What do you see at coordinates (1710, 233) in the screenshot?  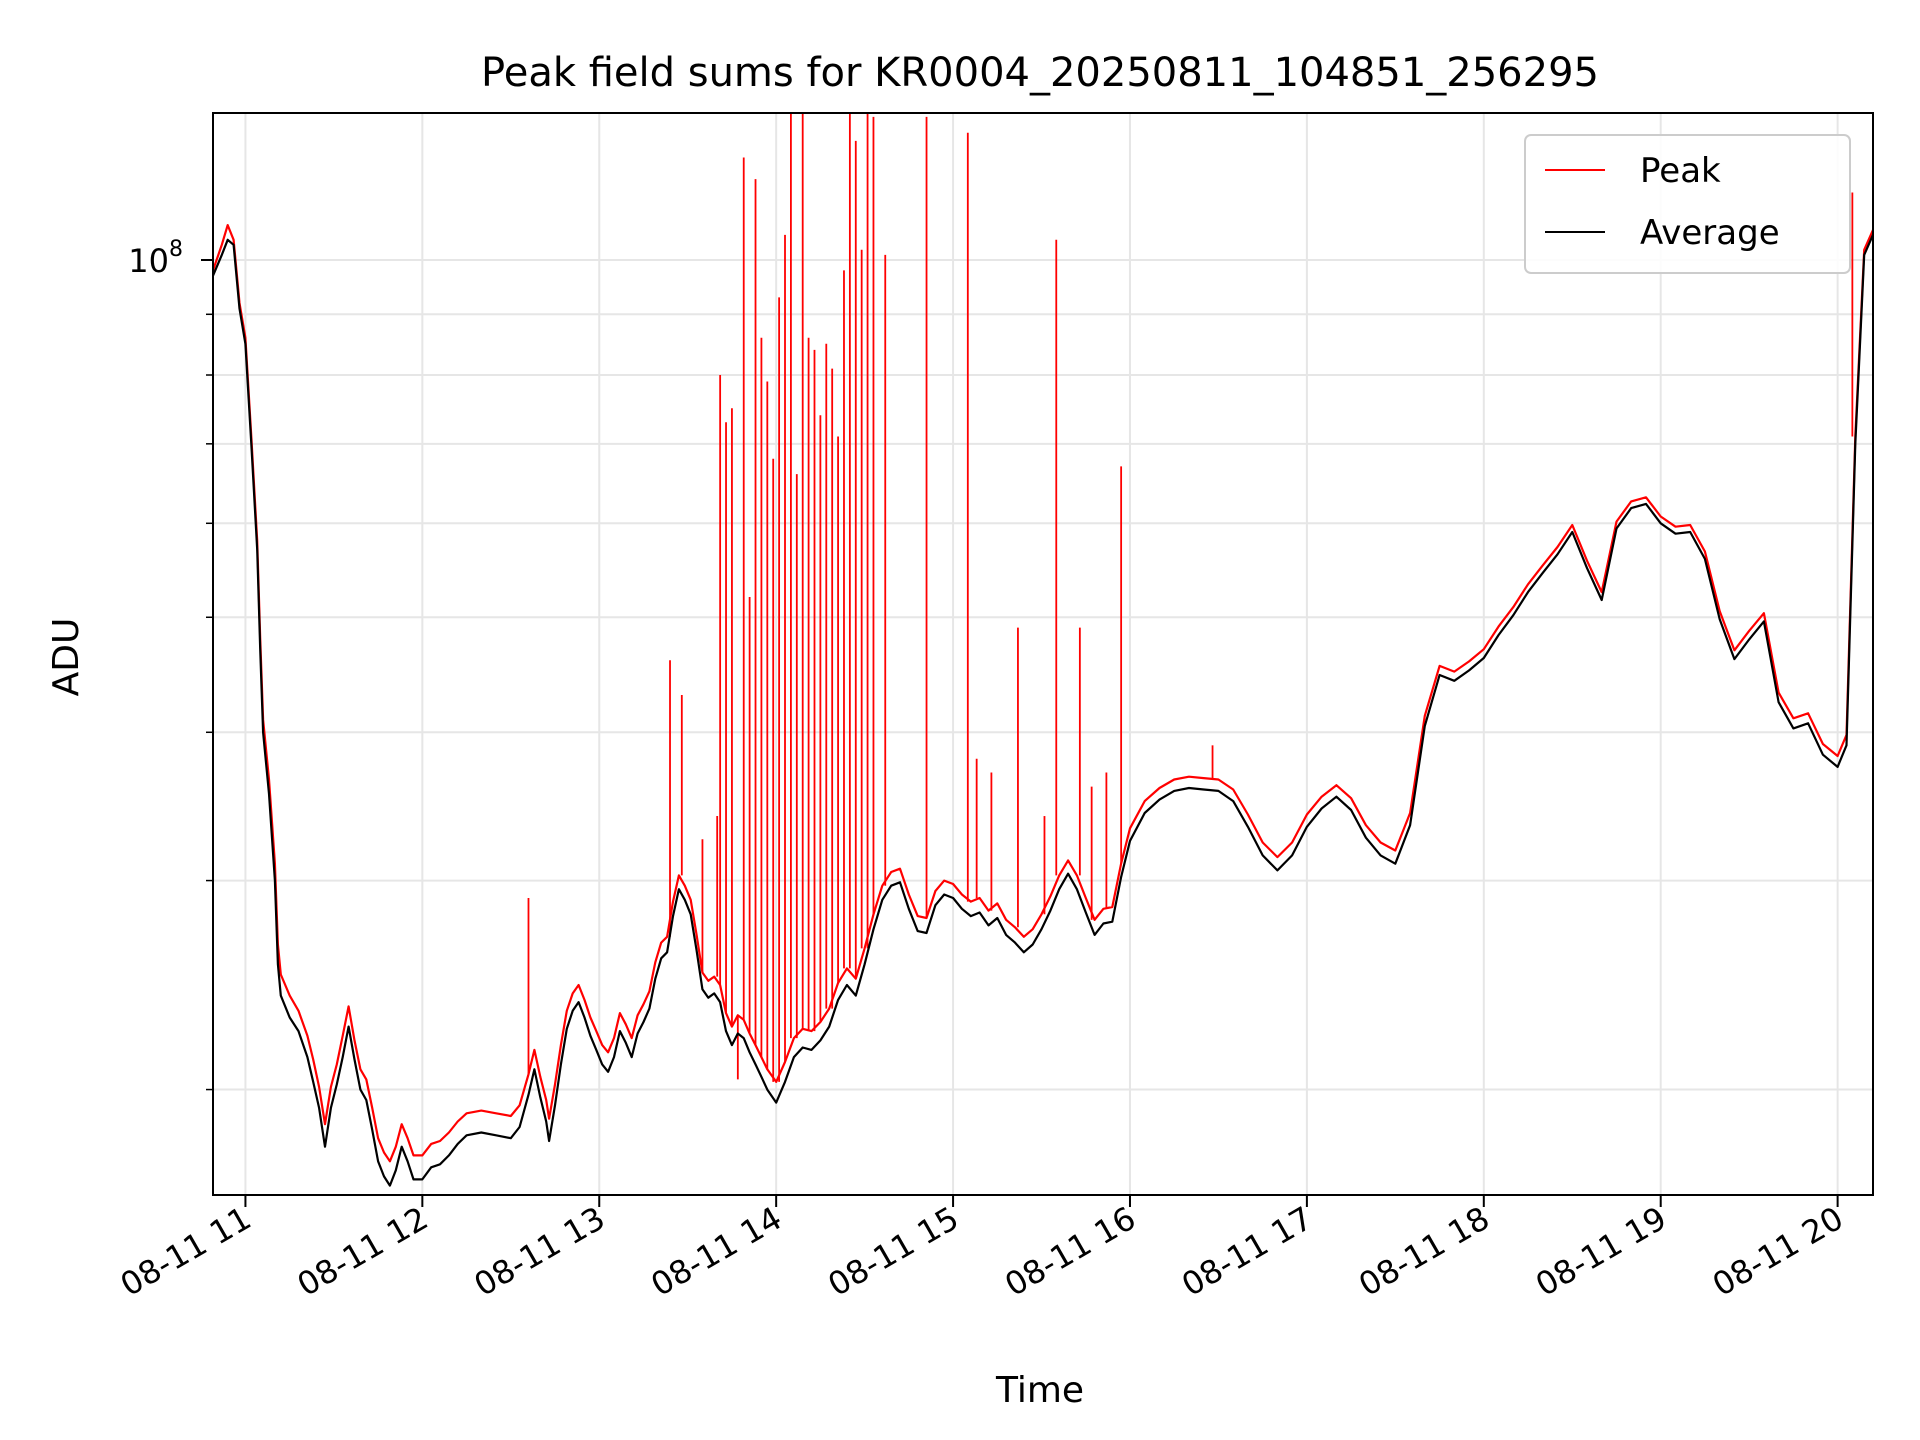 I see `legend-label-average: Average` at bounding box center [1710, 233].